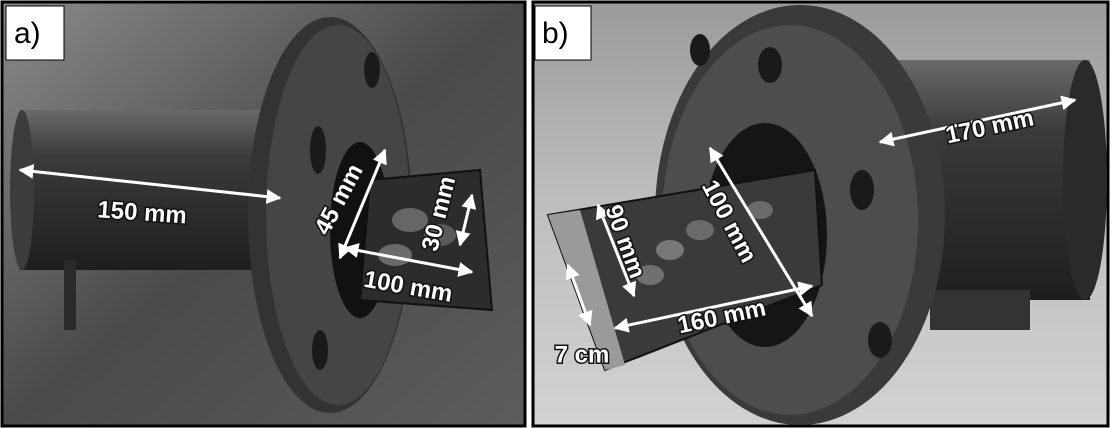 This screenshot has width=1110, height=428. Describe the element at coordinates (555, 33) in the screenshot. I see `panel-label: b)` at that location.